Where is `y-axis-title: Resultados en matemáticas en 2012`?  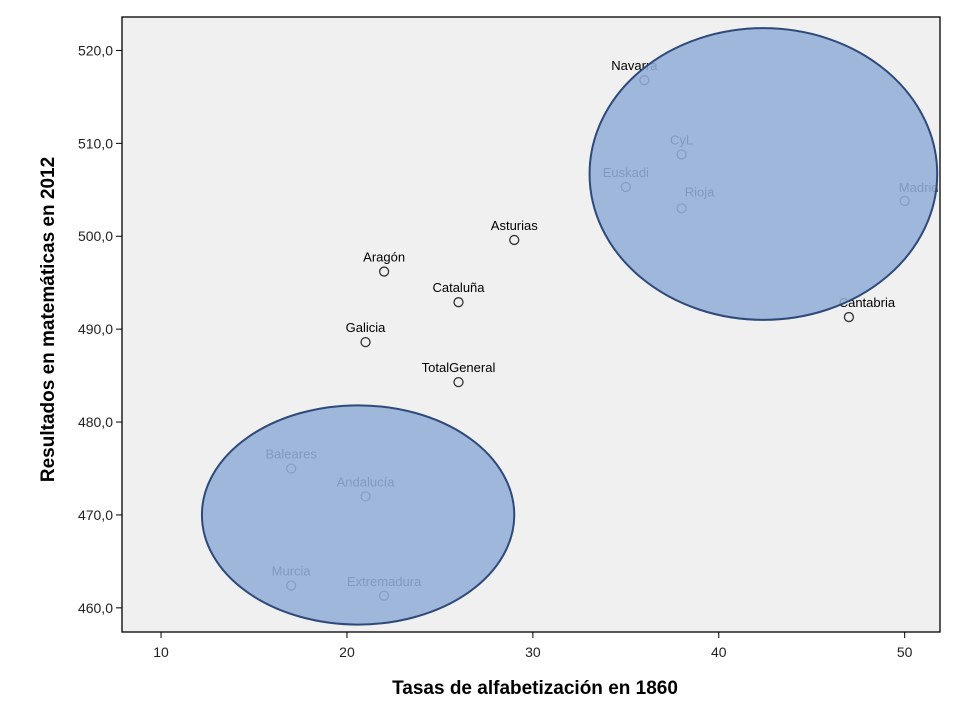 y-axis-title: Resultados en matemáticas en 2012 is located at coordinates (48, 319).